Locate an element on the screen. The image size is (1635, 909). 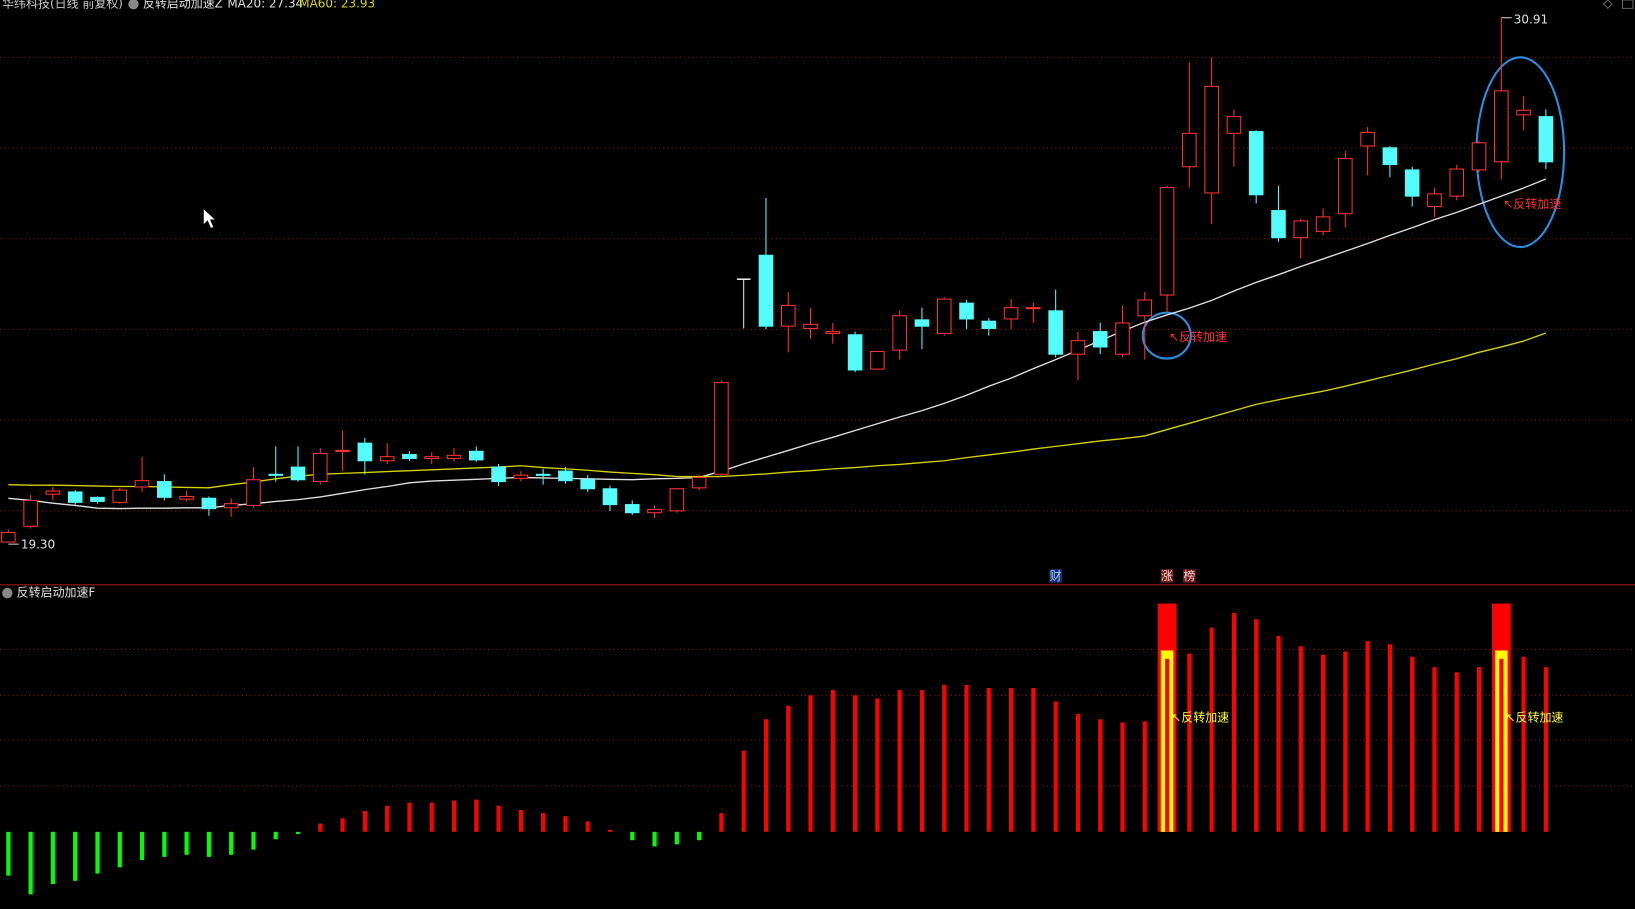
mouse-cursor is located at coordinates (209, 218).